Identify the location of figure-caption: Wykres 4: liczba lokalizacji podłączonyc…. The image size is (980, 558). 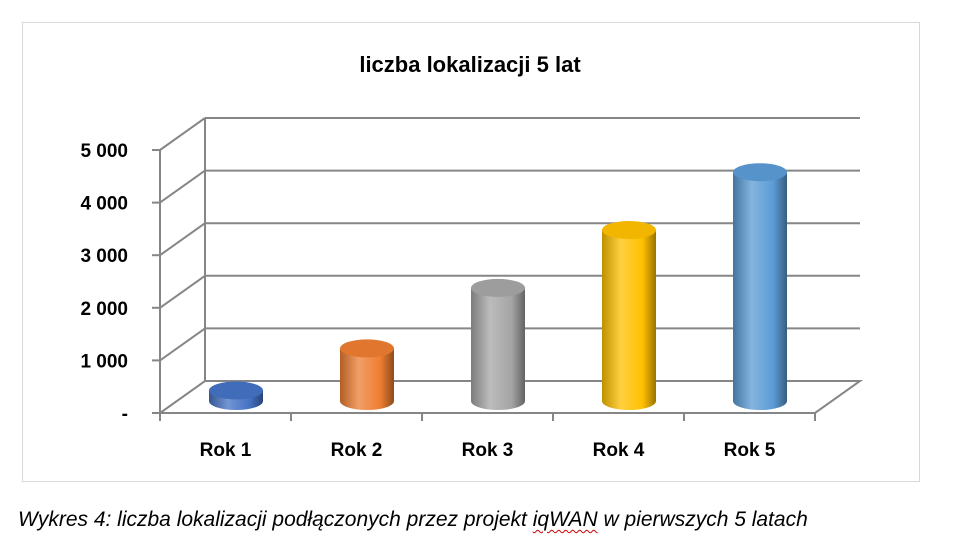
(413, 520).